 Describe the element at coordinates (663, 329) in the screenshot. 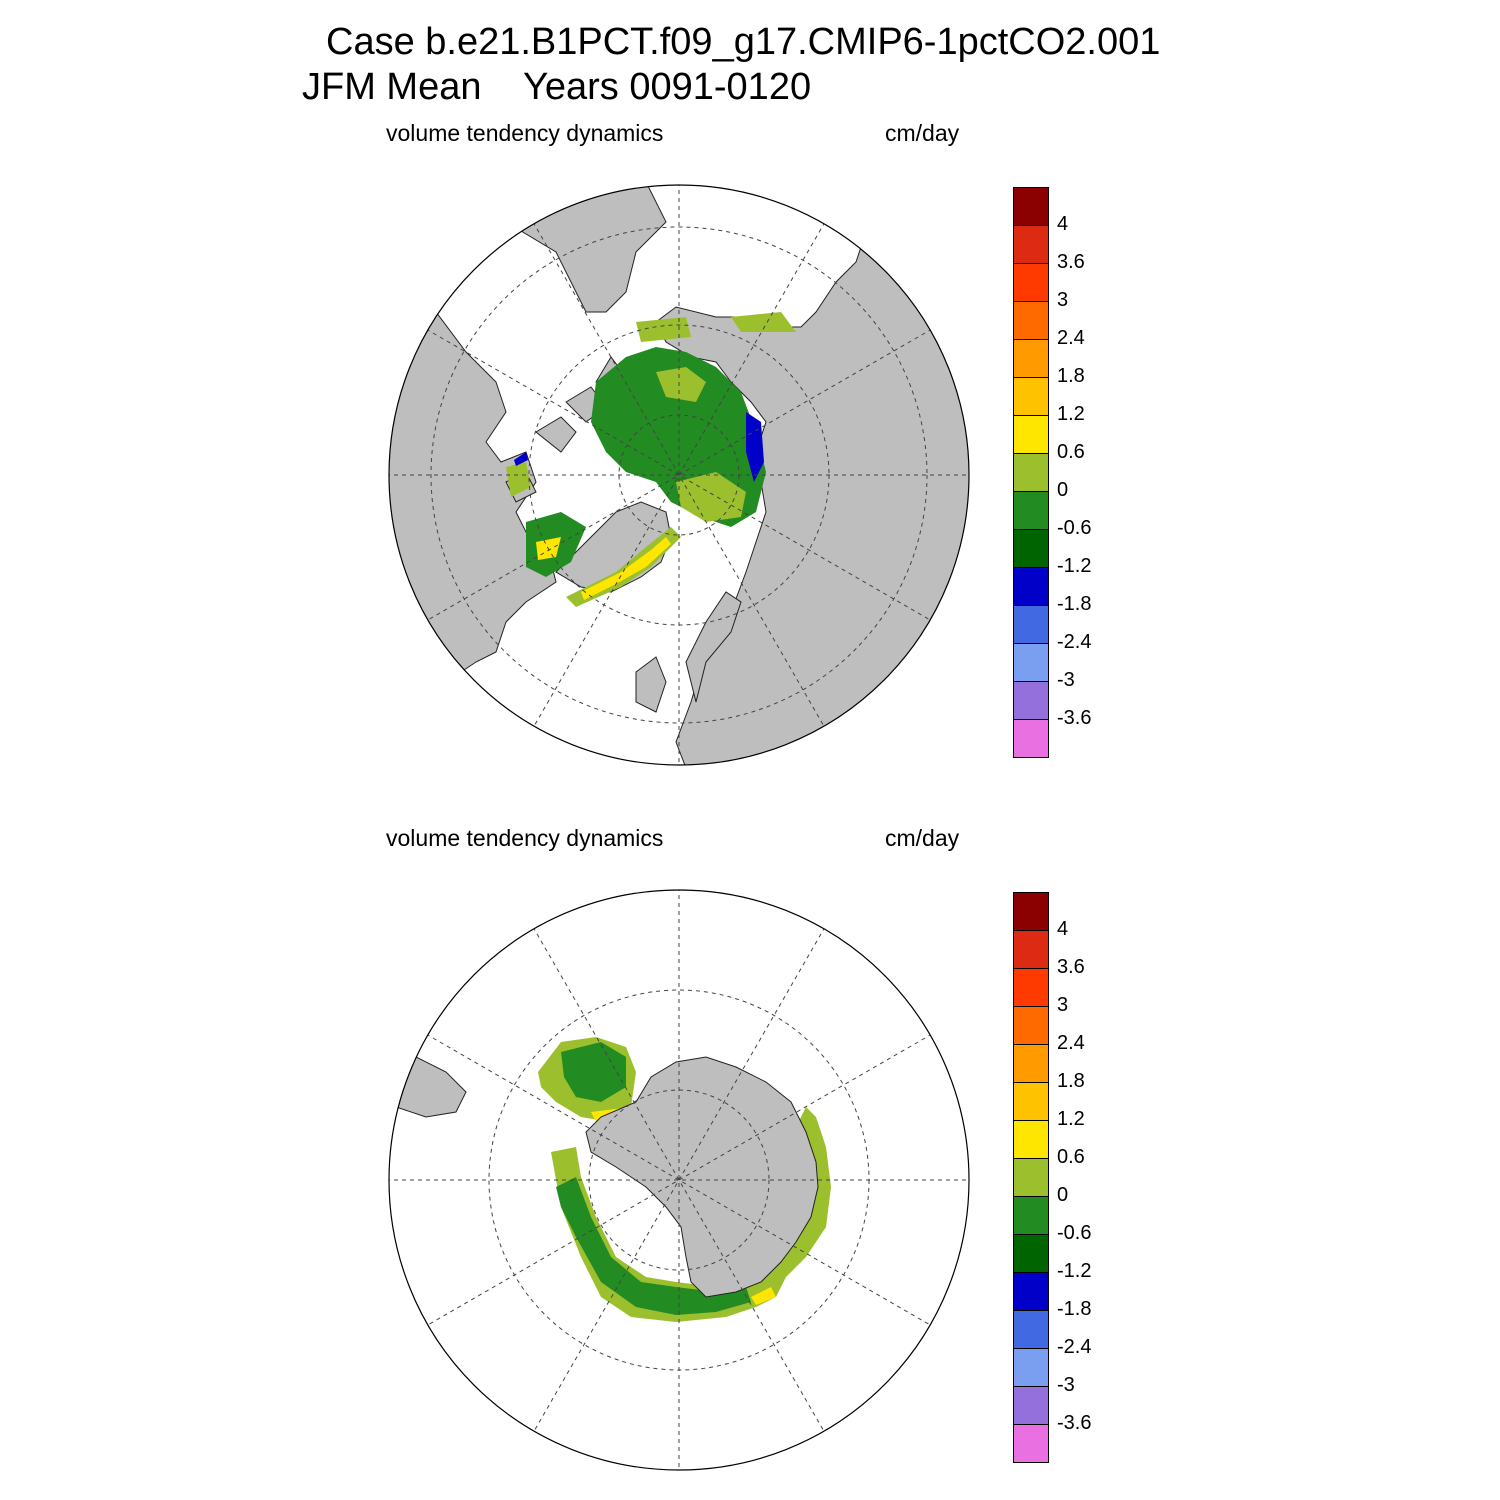

I see `chukchi-ice` at that location.